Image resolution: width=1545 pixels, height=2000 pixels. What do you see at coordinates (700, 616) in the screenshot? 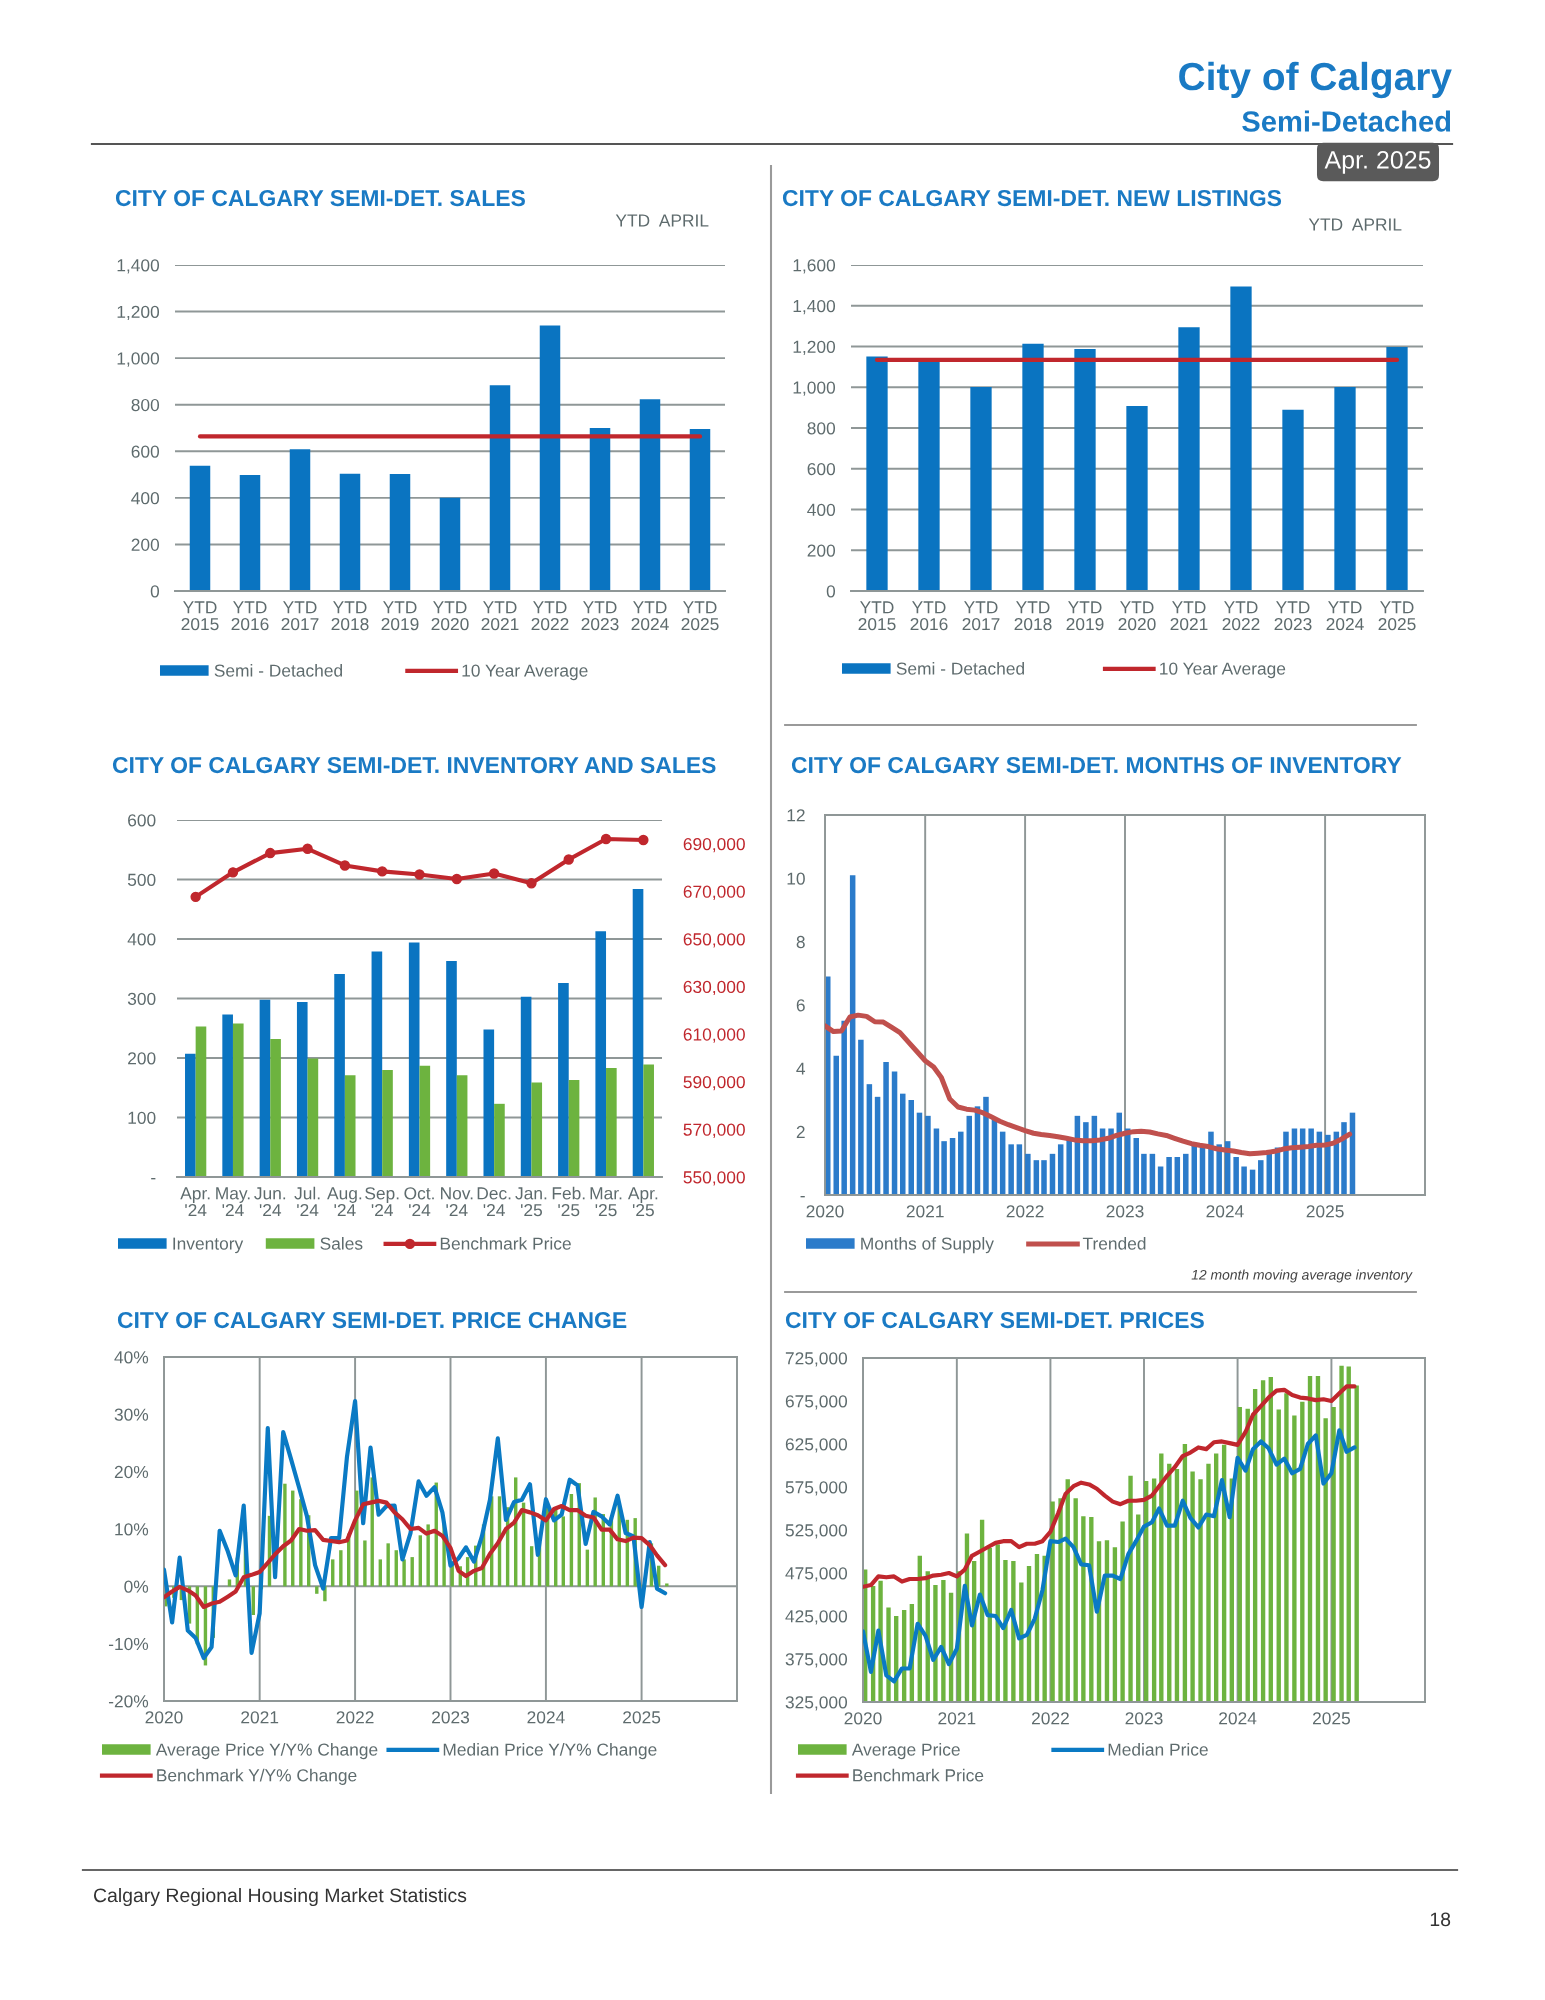
I see `x-tick-label: YTD 2025` at bounding box center [700, 616].